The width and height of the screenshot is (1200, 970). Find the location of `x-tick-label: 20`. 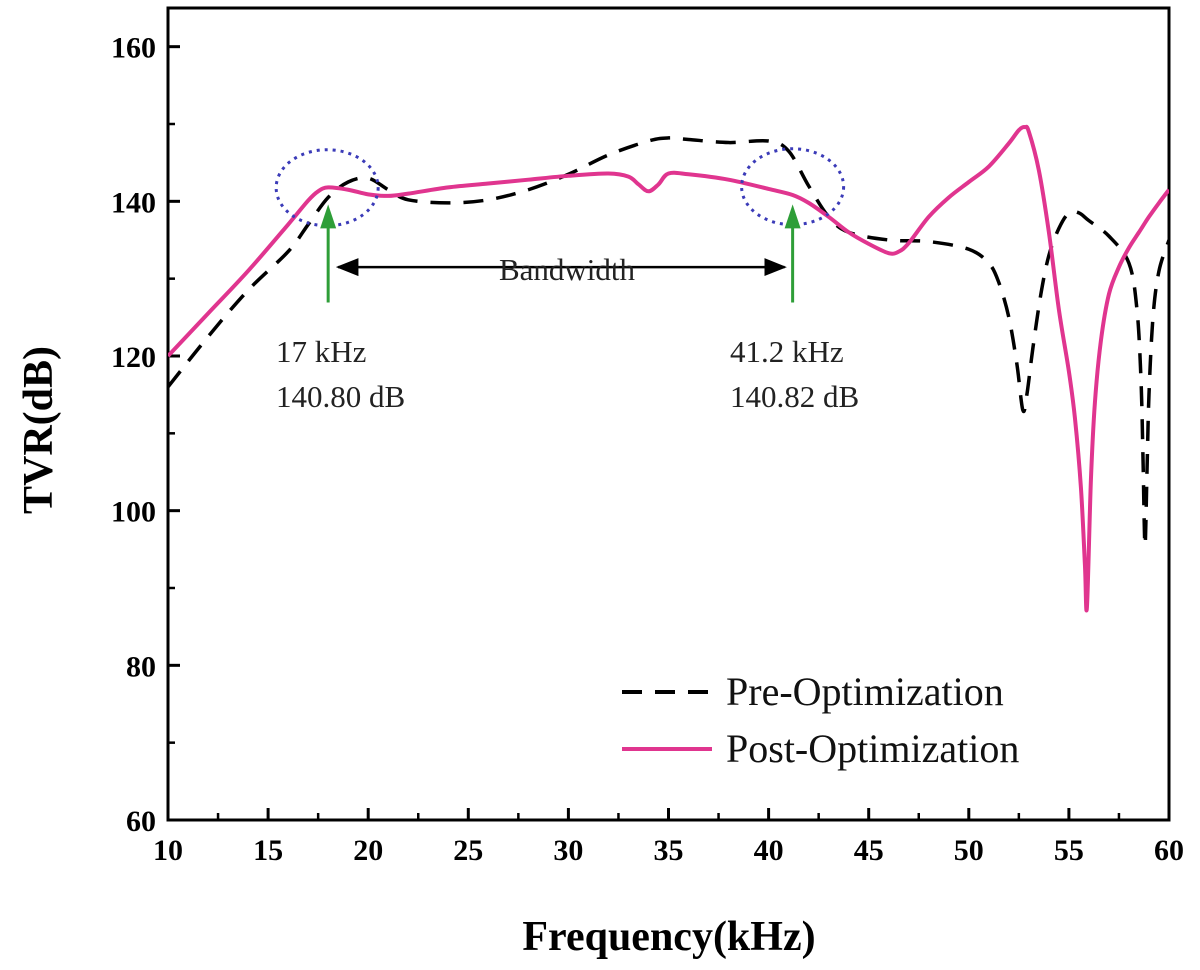

x-tick-label: 20 is located at coordinates (368, 850).